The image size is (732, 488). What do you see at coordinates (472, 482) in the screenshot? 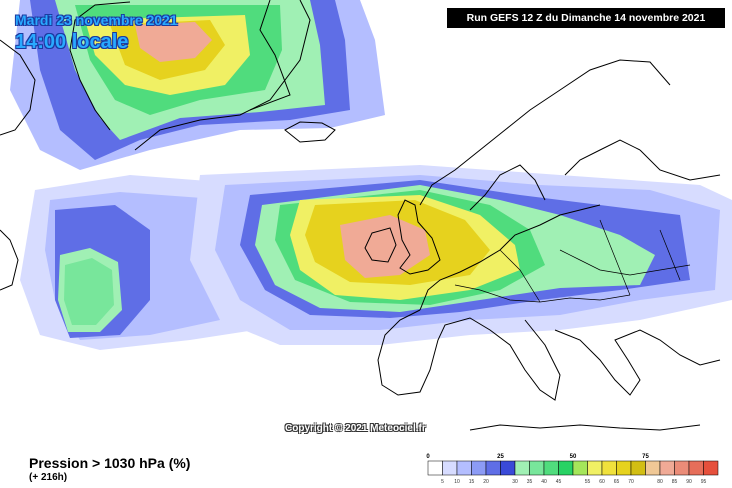
I see `legend-minor-label: 15` at bounding box center [472, 482].